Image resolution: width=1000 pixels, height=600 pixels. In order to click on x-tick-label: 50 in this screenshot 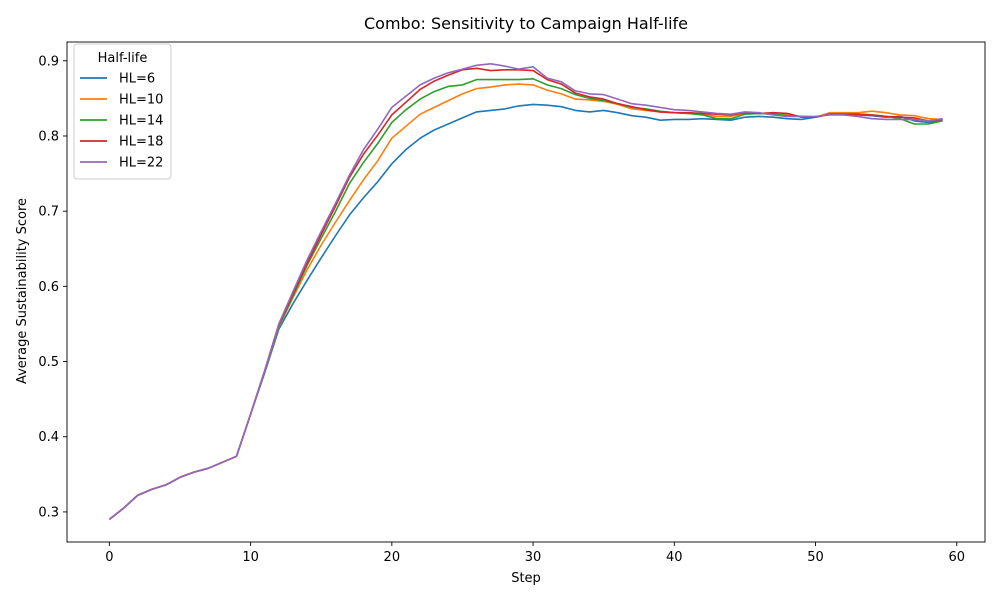, I will do `click(815, 557)`.